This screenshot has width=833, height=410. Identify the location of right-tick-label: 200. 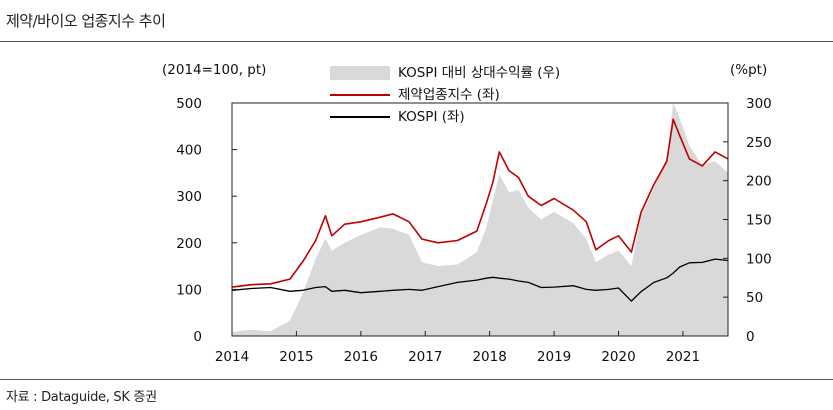
(759, 182).